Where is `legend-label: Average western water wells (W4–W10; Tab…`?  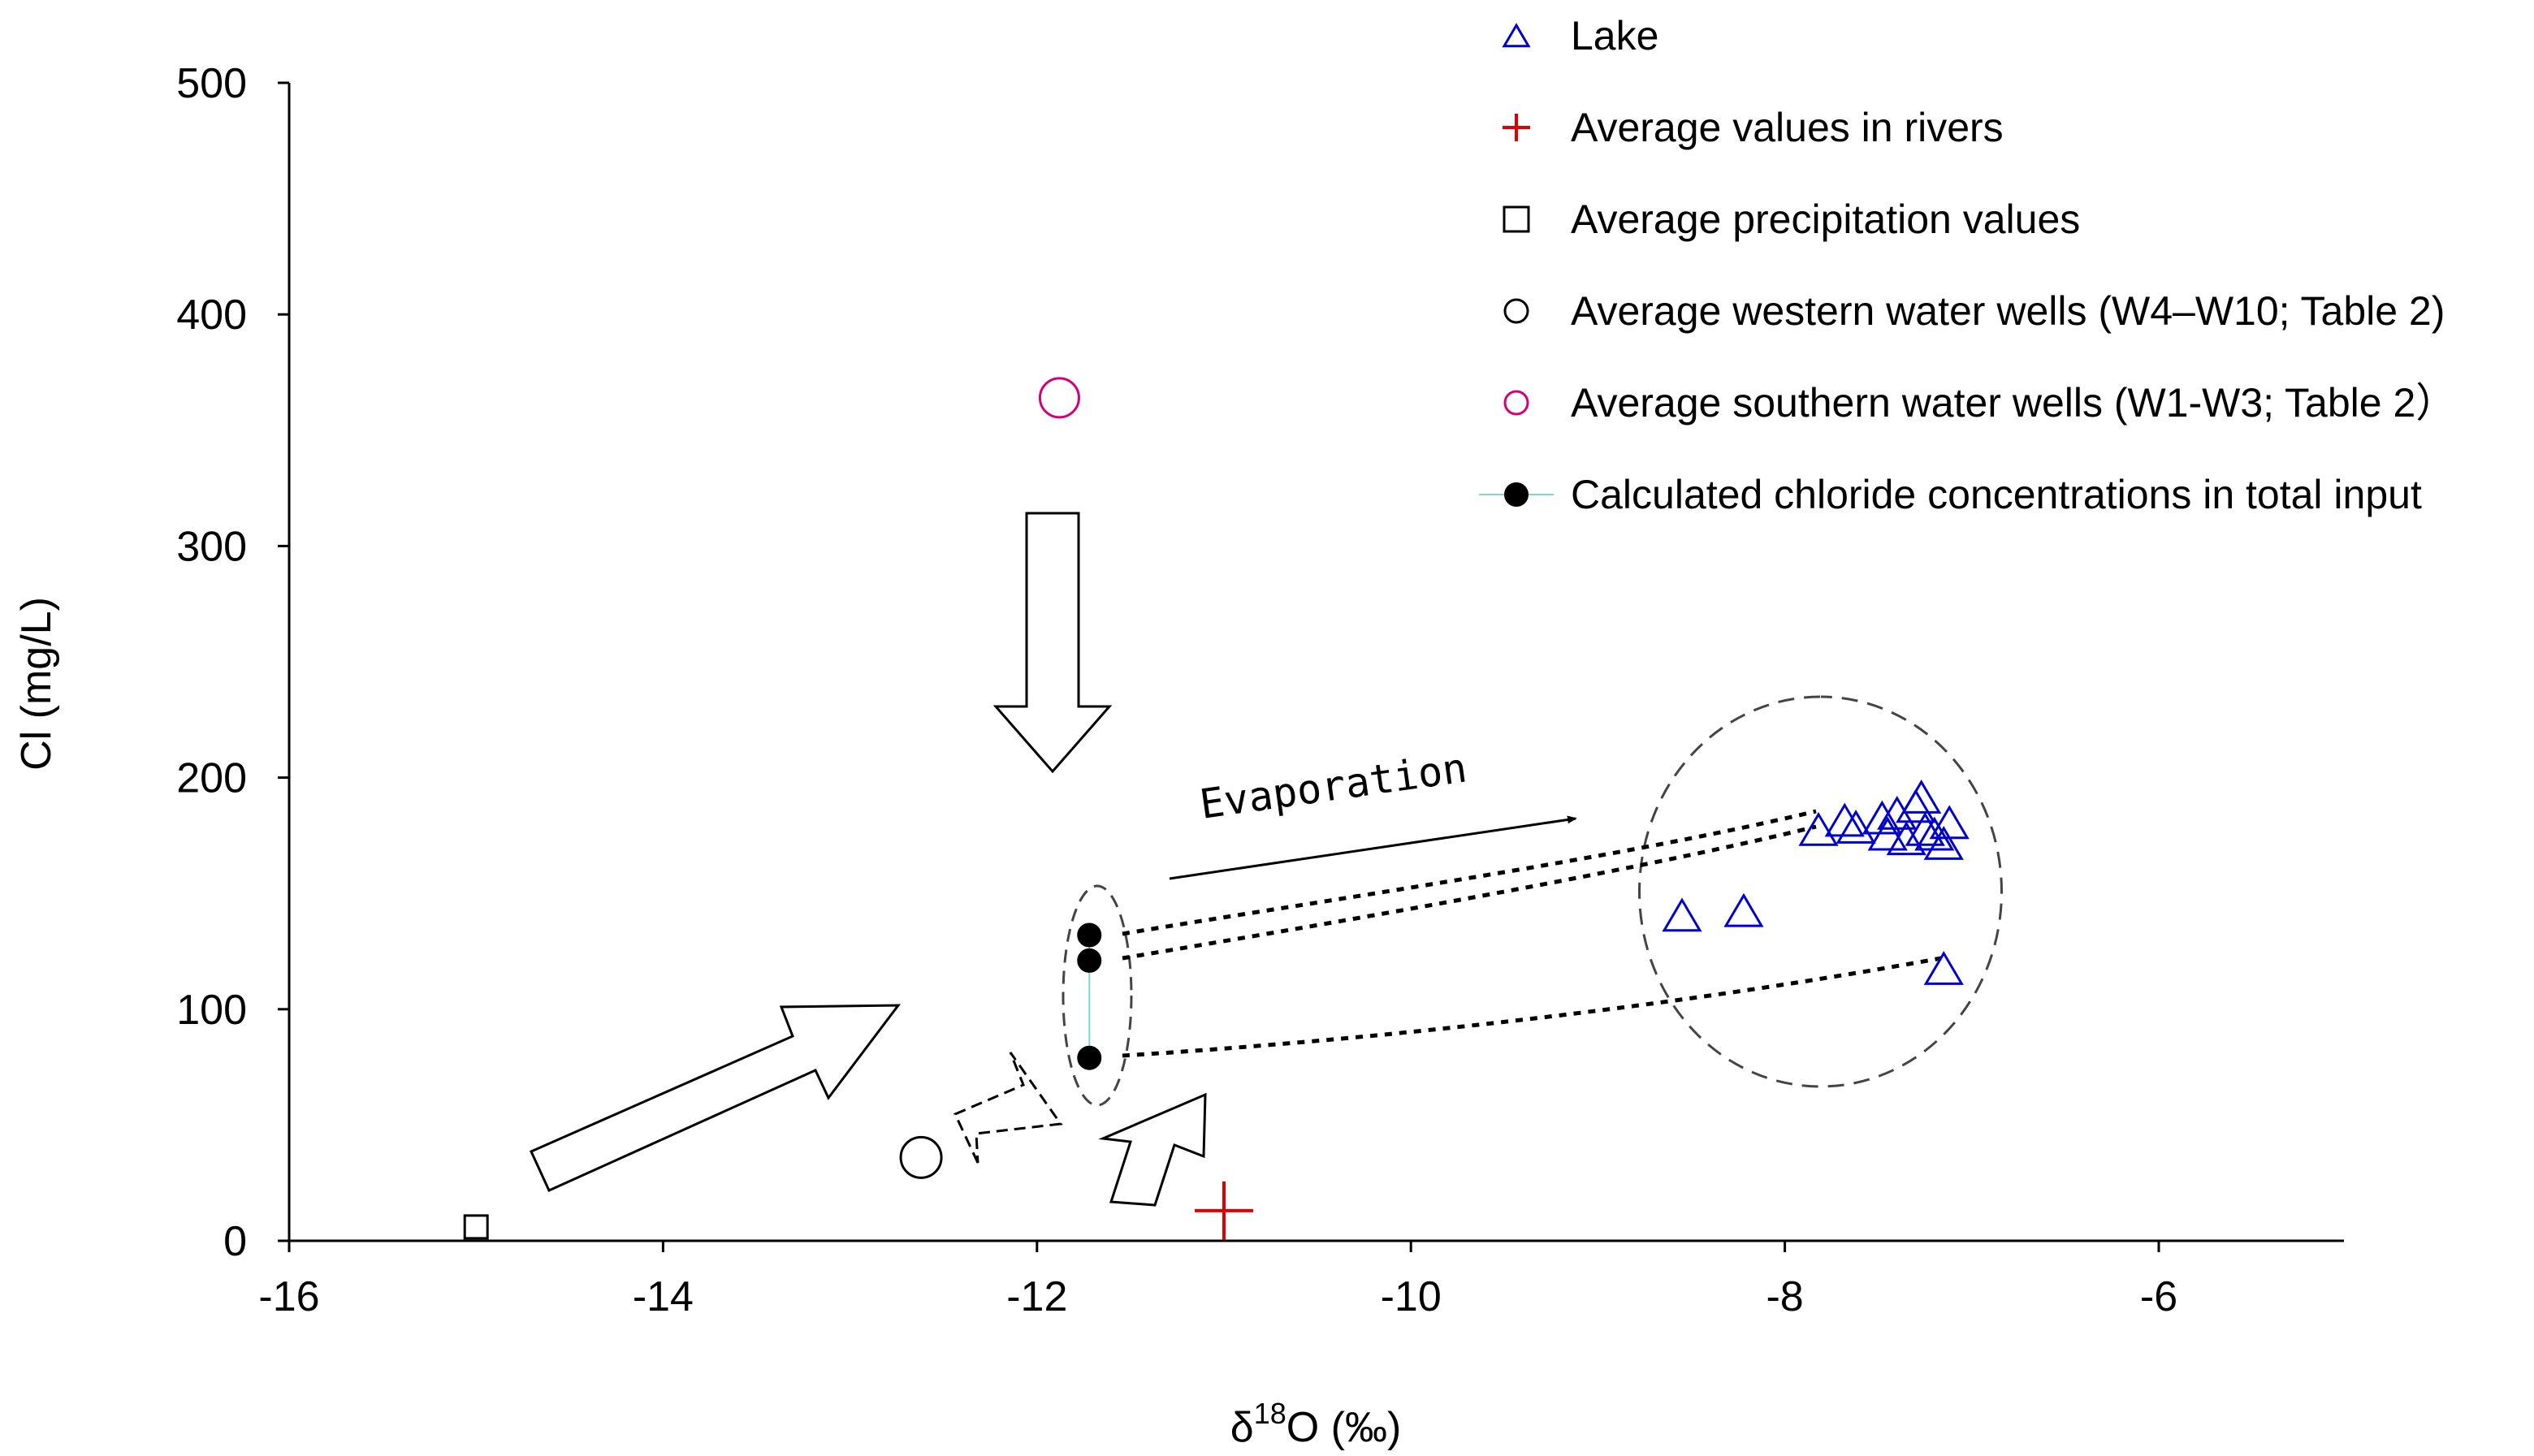
legend-label: Average western water wells (W4–W10; Tab… is located at coordinates (2008, 311).